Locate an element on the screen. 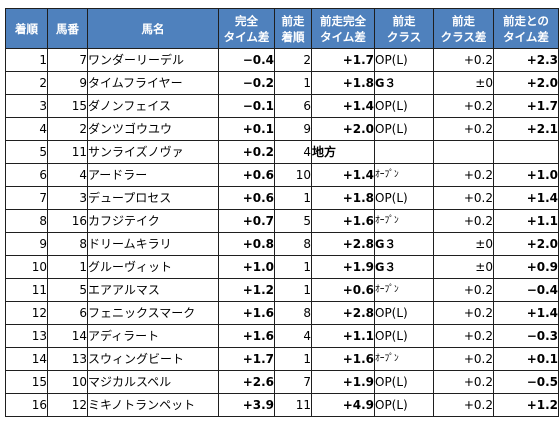 The width and height of the screenshot is (560, 433). cell-time-sa: −0.4 is located at coordinates (526, 290).